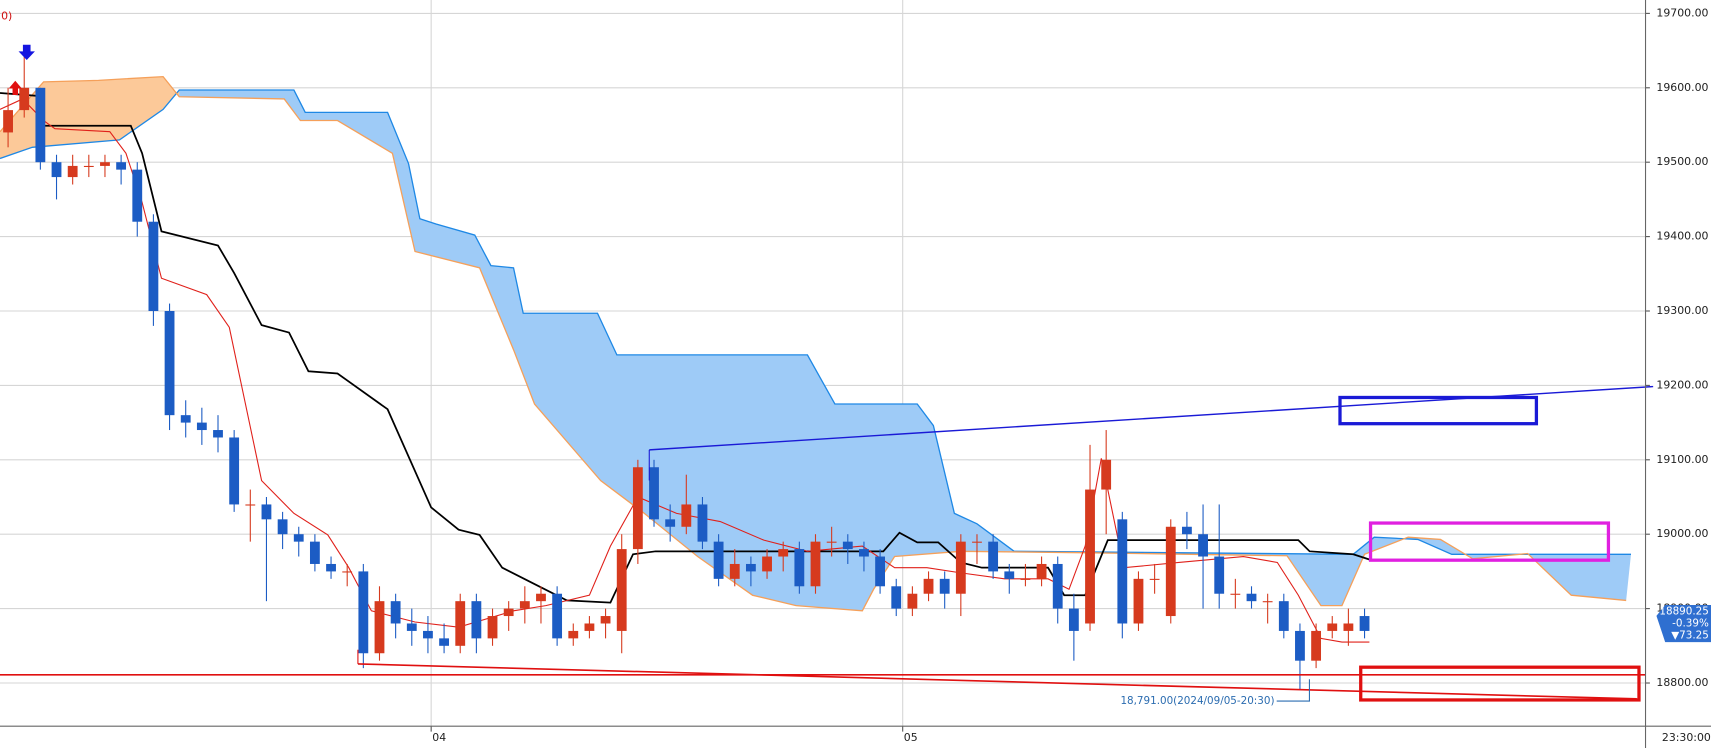  Describe the element at coordinates (1682, 310) in the screenshot. I see `y-tick-label: 19300.00` at that location.